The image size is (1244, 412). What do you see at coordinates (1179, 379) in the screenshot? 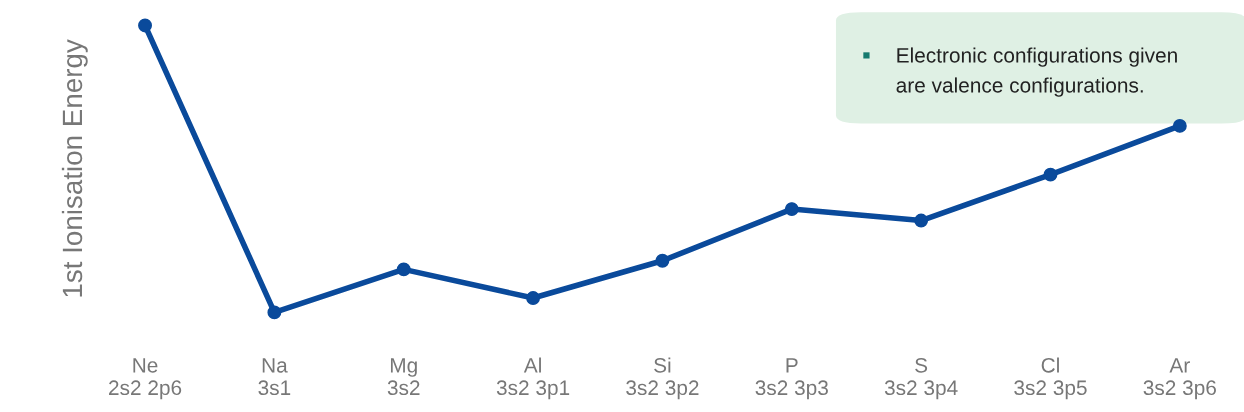
I see `x-tick-label: Ar 3s2 3p6` at bounding box center [1179, 379].